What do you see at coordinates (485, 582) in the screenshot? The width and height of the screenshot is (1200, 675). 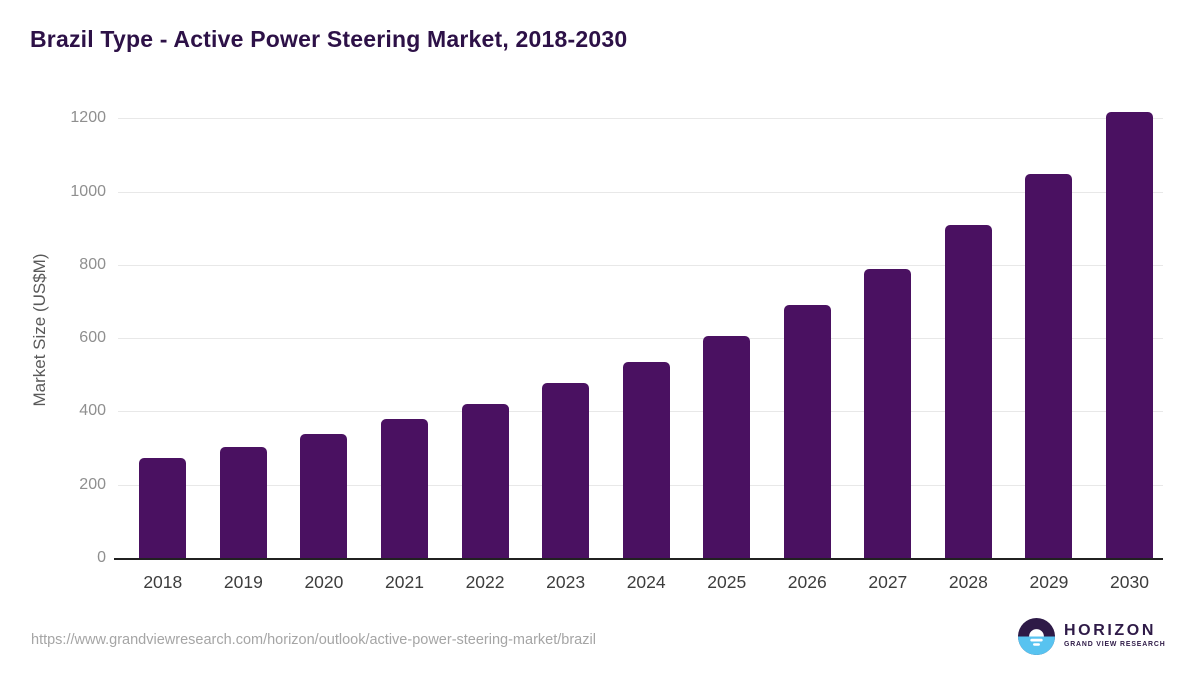 I see `x-tick-label-2022: 2022` at bounding box center [485, 582].